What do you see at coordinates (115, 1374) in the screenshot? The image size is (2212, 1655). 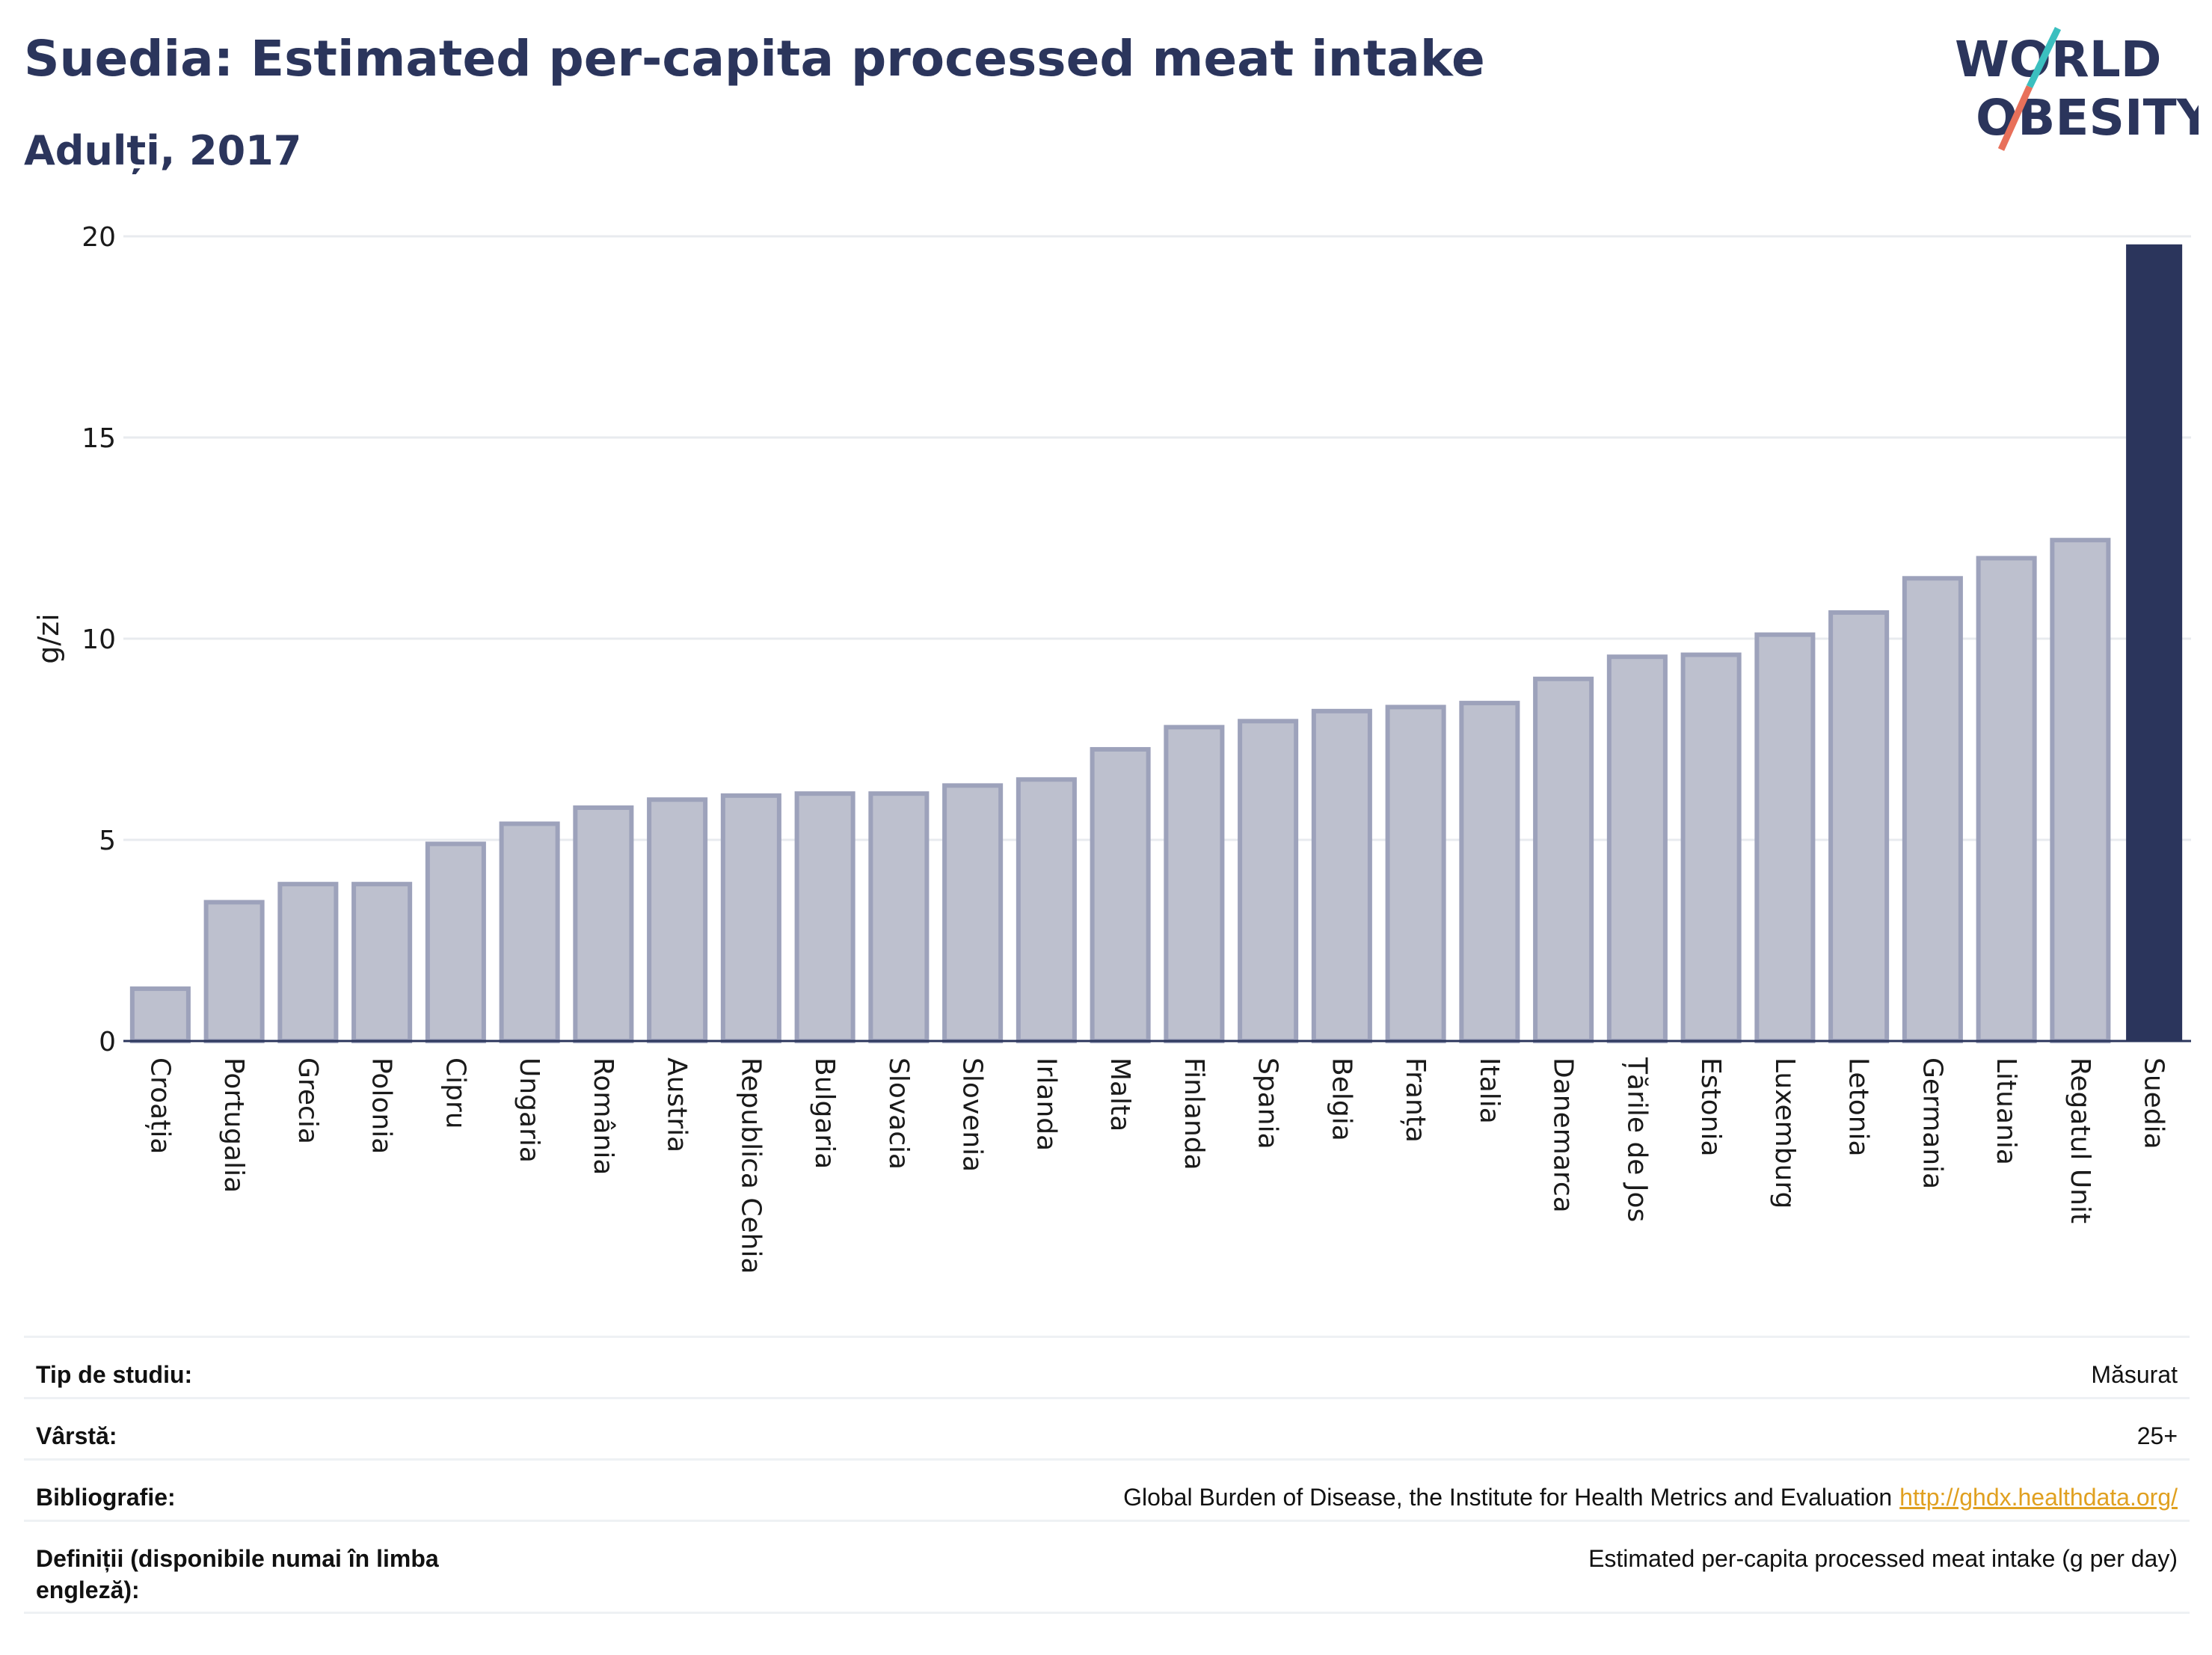 I see `info-key: Tip de studiu:` at bounding box center [115, 1374].